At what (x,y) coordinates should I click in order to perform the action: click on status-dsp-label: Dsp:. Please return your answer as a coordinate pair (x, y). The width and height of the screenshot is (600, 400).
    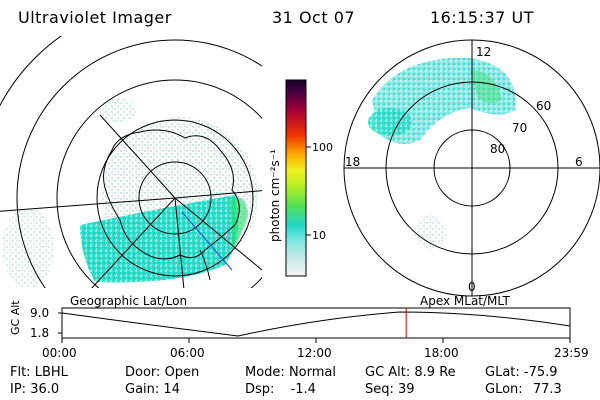
    Looking at the image, I should click on (260, 389).